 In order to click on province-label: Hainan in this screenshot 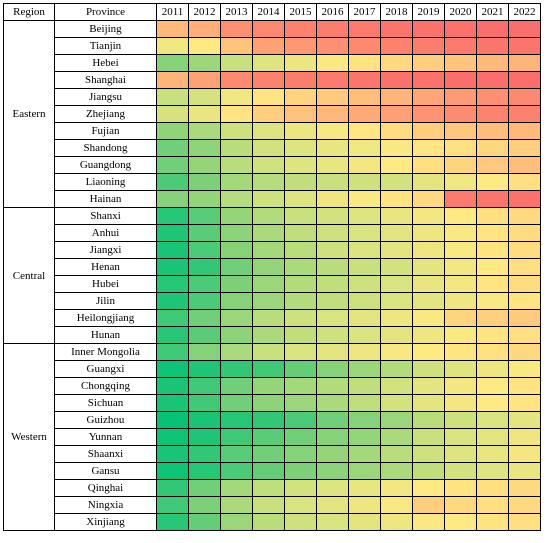, I will do `click(105, 199)`.